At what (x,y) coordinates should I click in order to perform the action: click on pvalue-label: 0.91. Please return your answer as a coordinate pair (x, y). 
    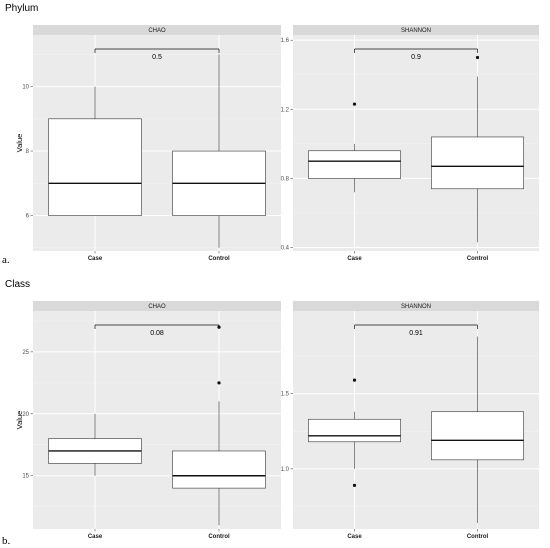
    Looking at the image, I should click on (416, 333).